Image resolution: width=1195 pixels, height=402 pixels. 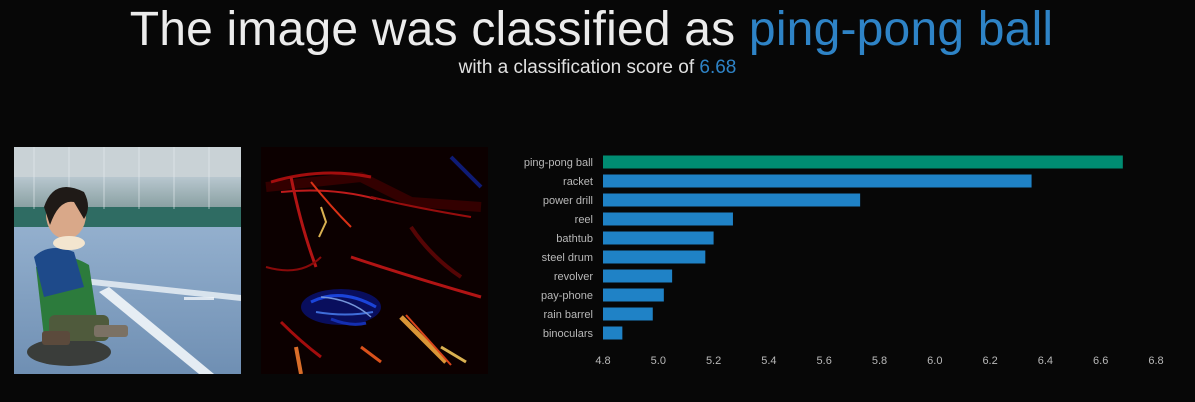 What do you see at coordinates (576, 67) in the screenshot?
I see `subtitle-prefix: with a classification score of` at bounding box center [576, 67].